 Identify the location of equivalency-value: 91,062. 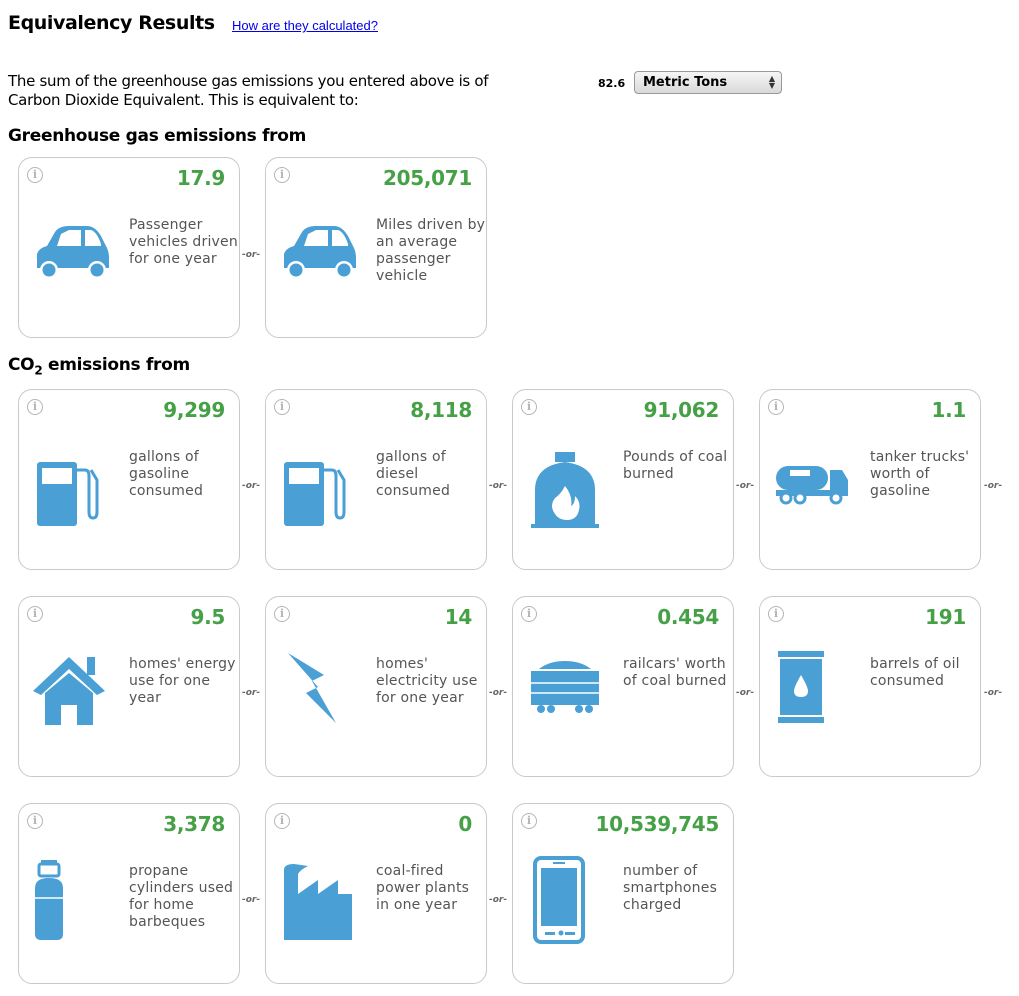
(681, 410).